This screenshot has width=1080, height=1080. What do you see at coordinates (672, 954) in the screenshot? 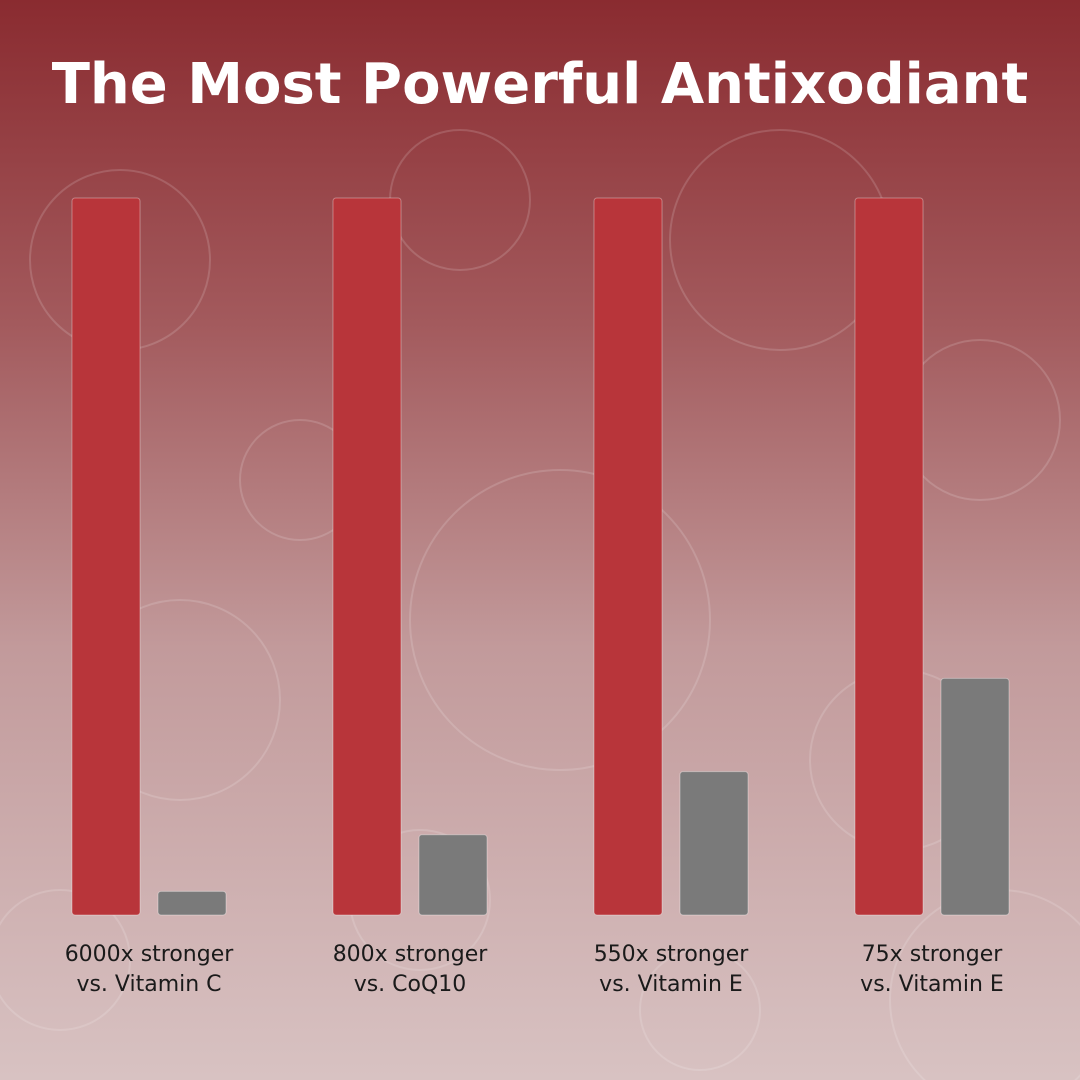
I see `category-label: 550x stronger` at bounding box center [672, 954].